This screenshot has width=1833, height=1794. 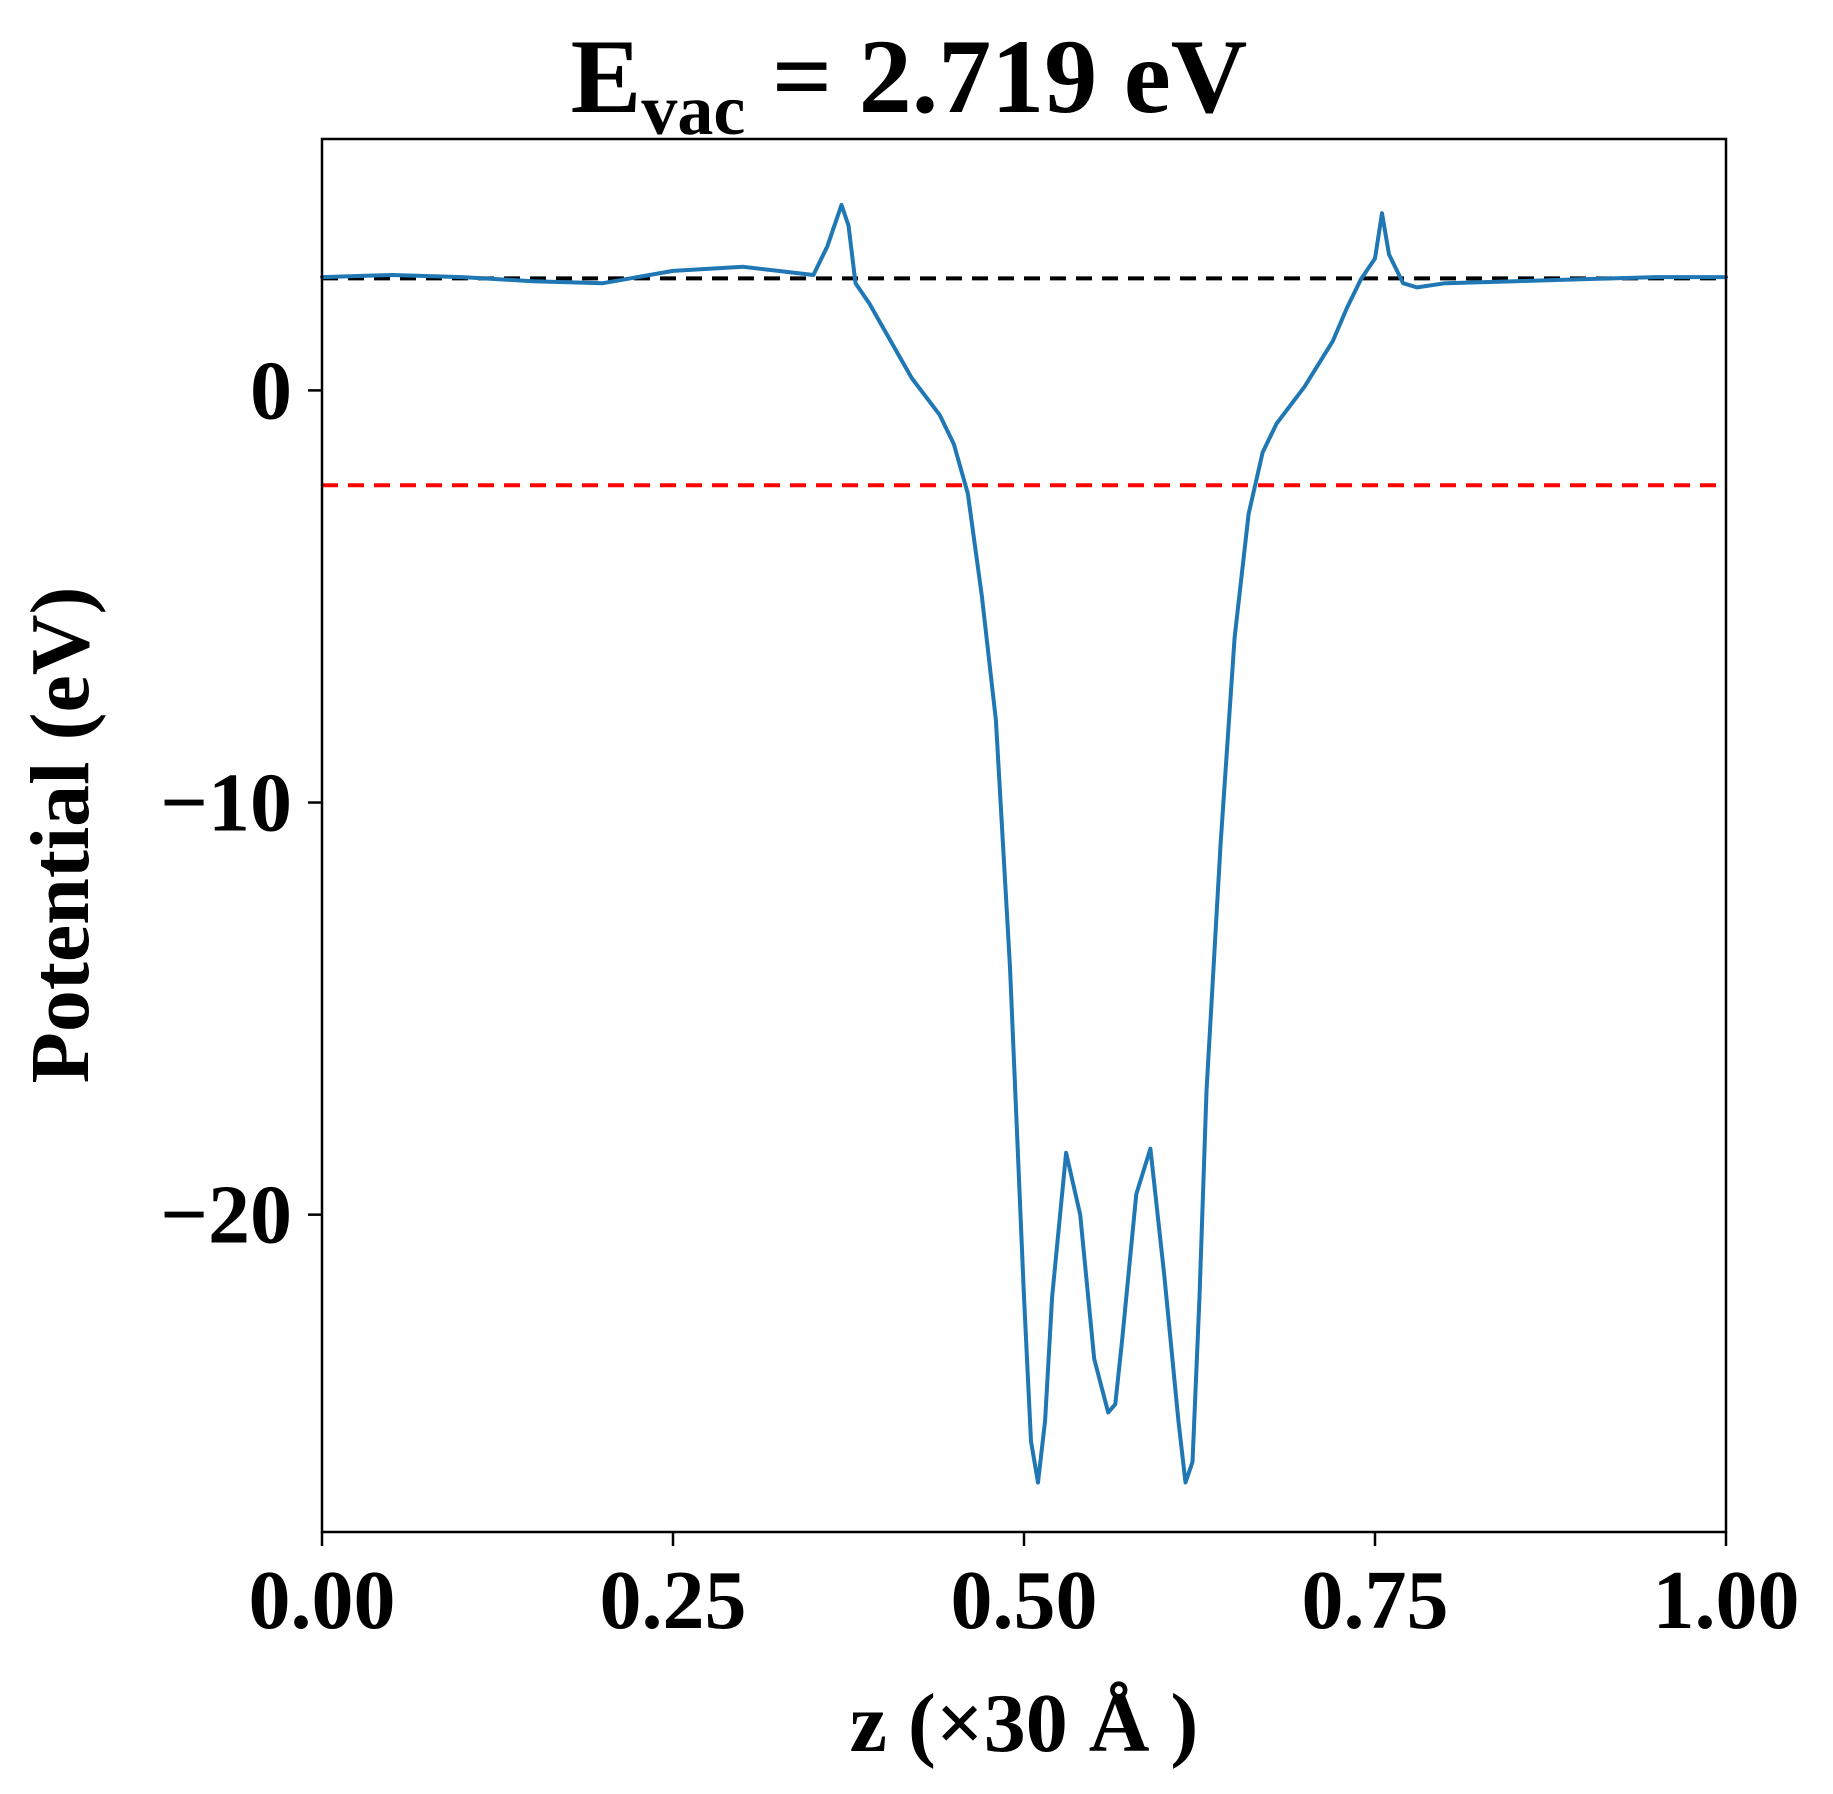 I want to click on title-subscript: vac, so click(x=693, y=110).